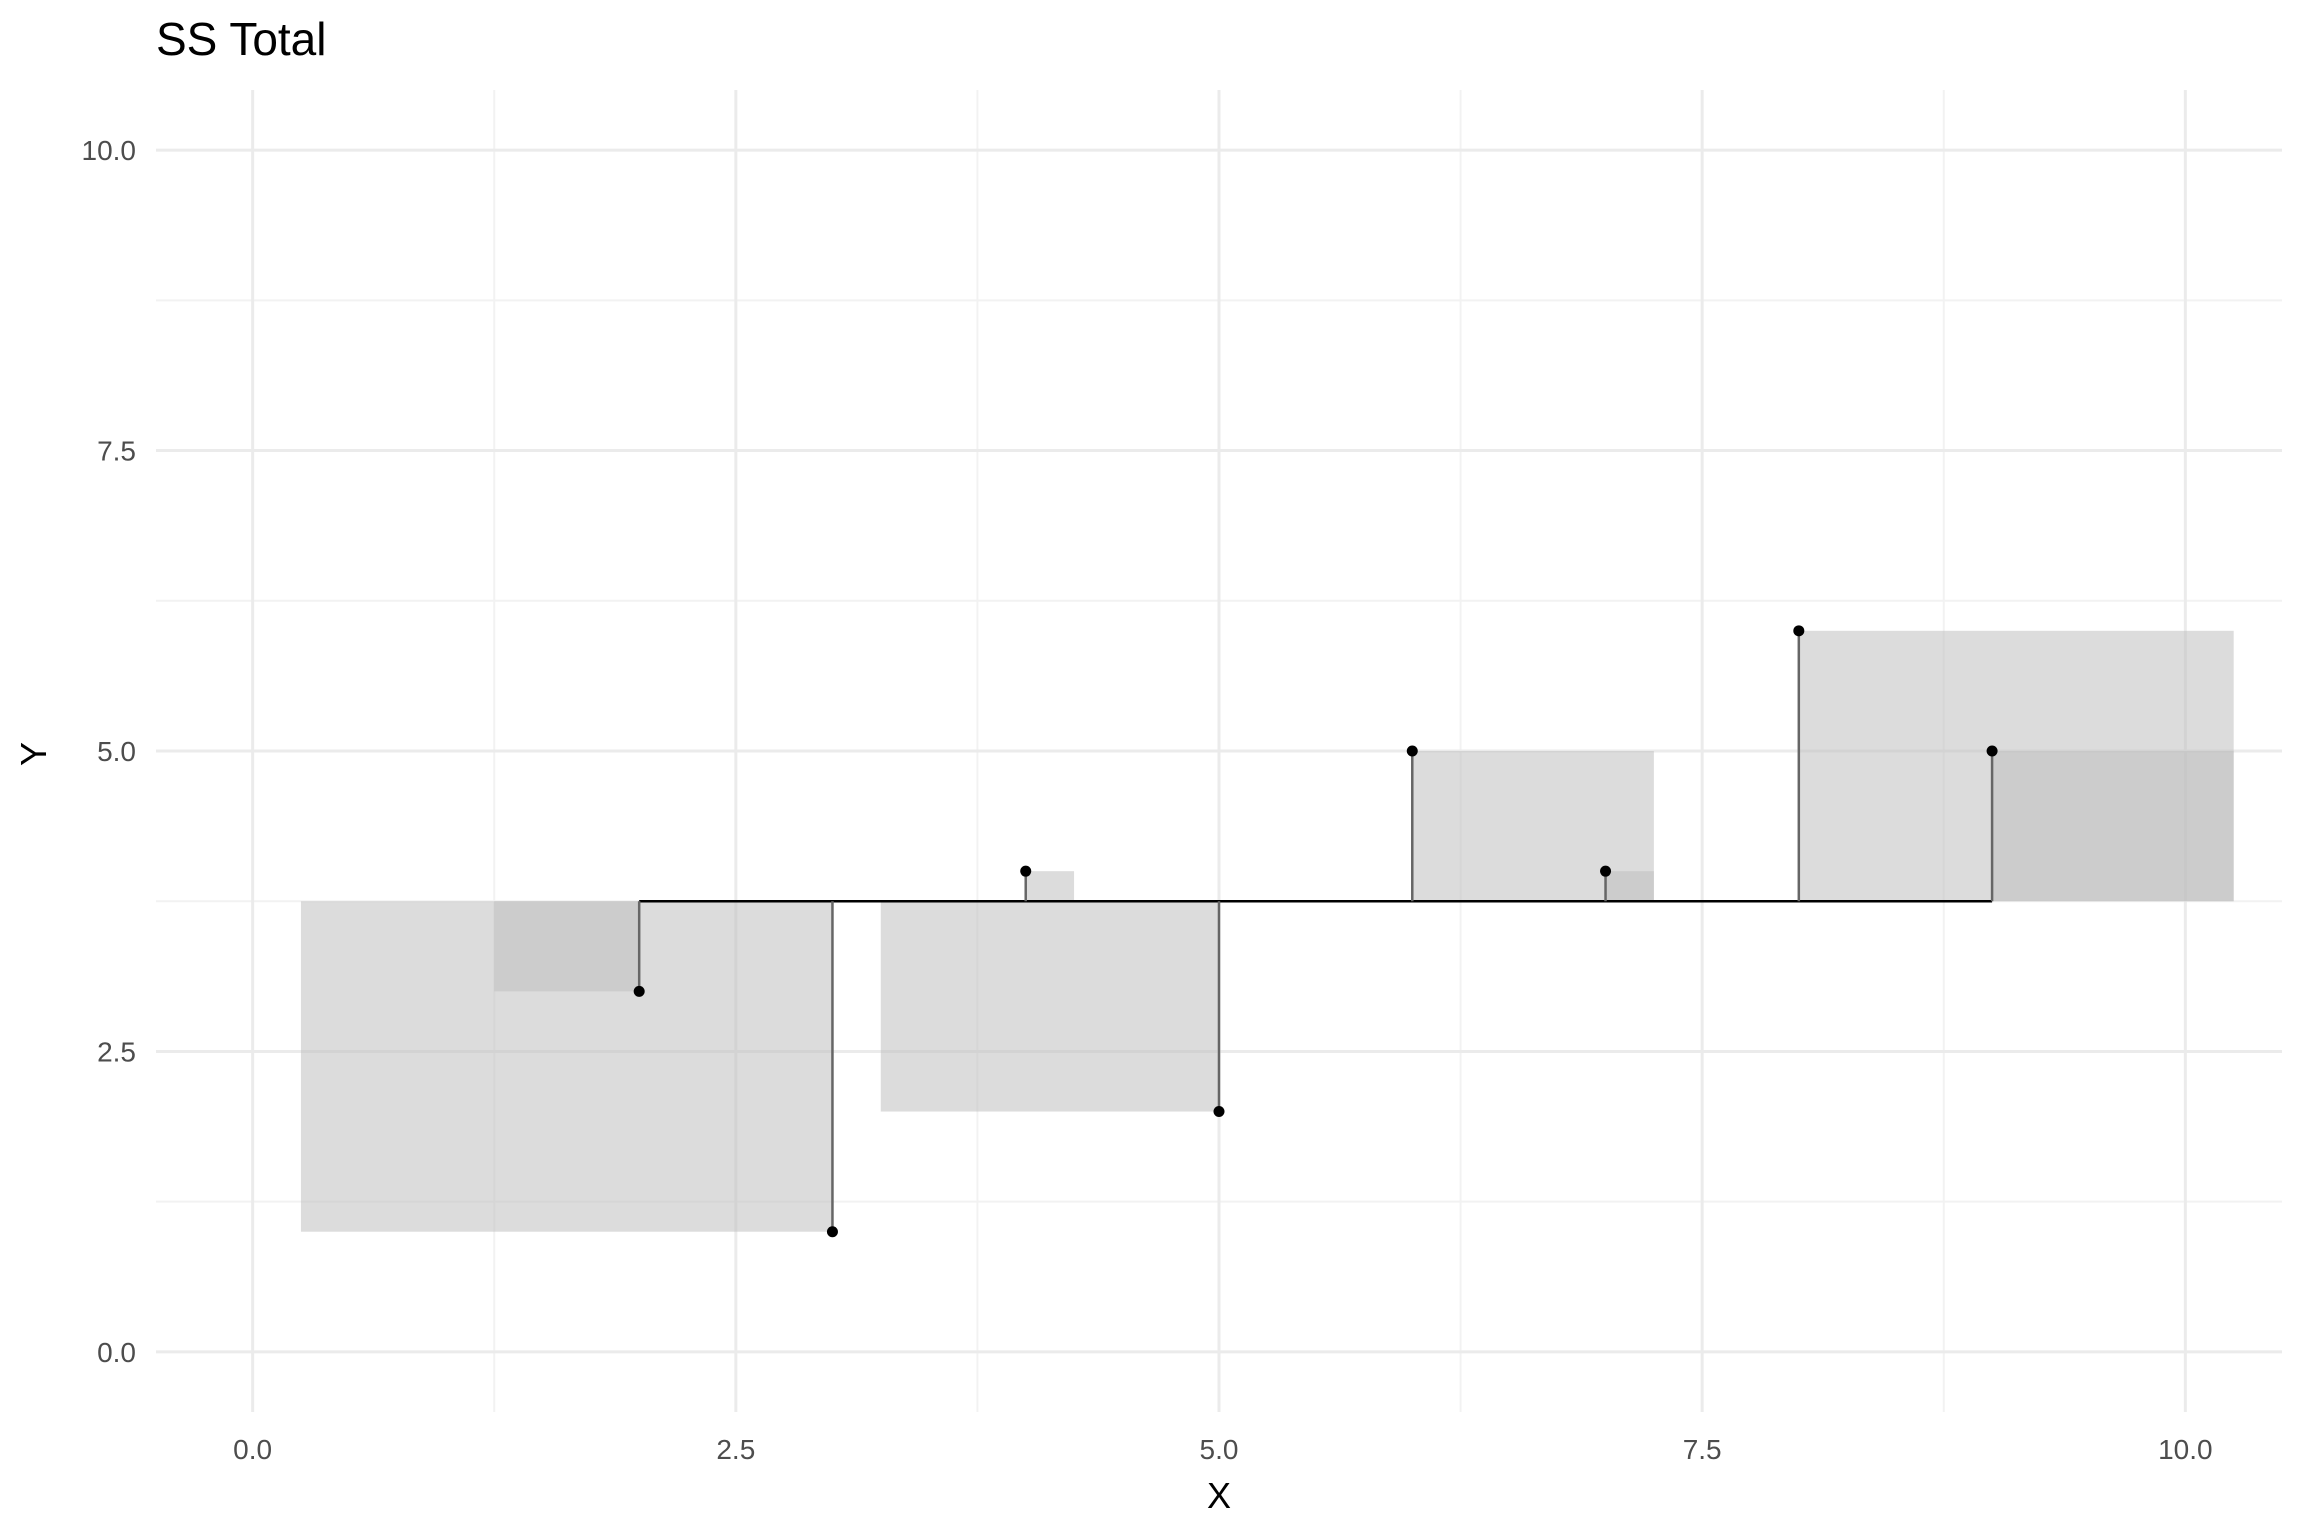 This screenshot has width=2304, height=1536. I want to click on x-axis-title: X, so click(1219, 1495).